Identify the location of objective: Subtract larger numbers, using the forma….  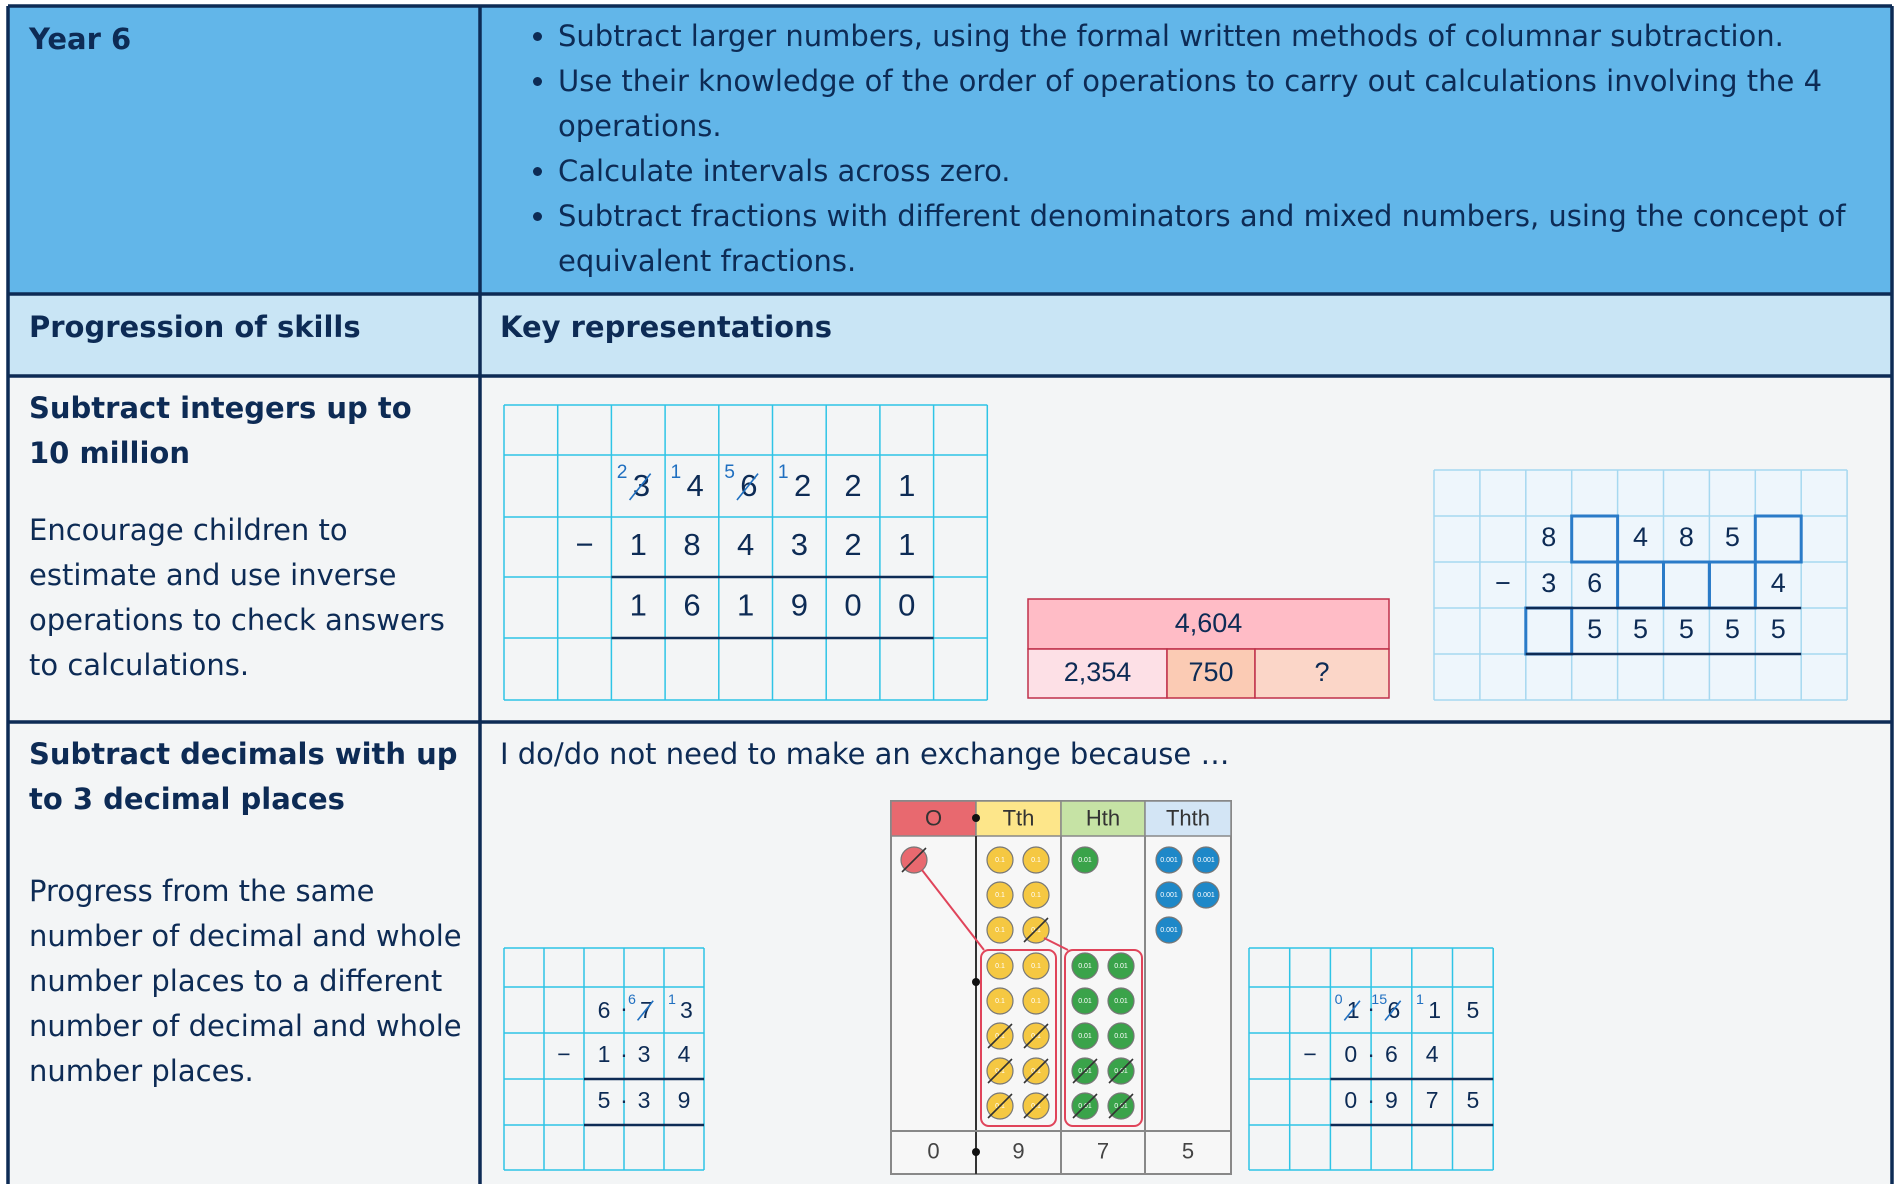
(1226, 36).